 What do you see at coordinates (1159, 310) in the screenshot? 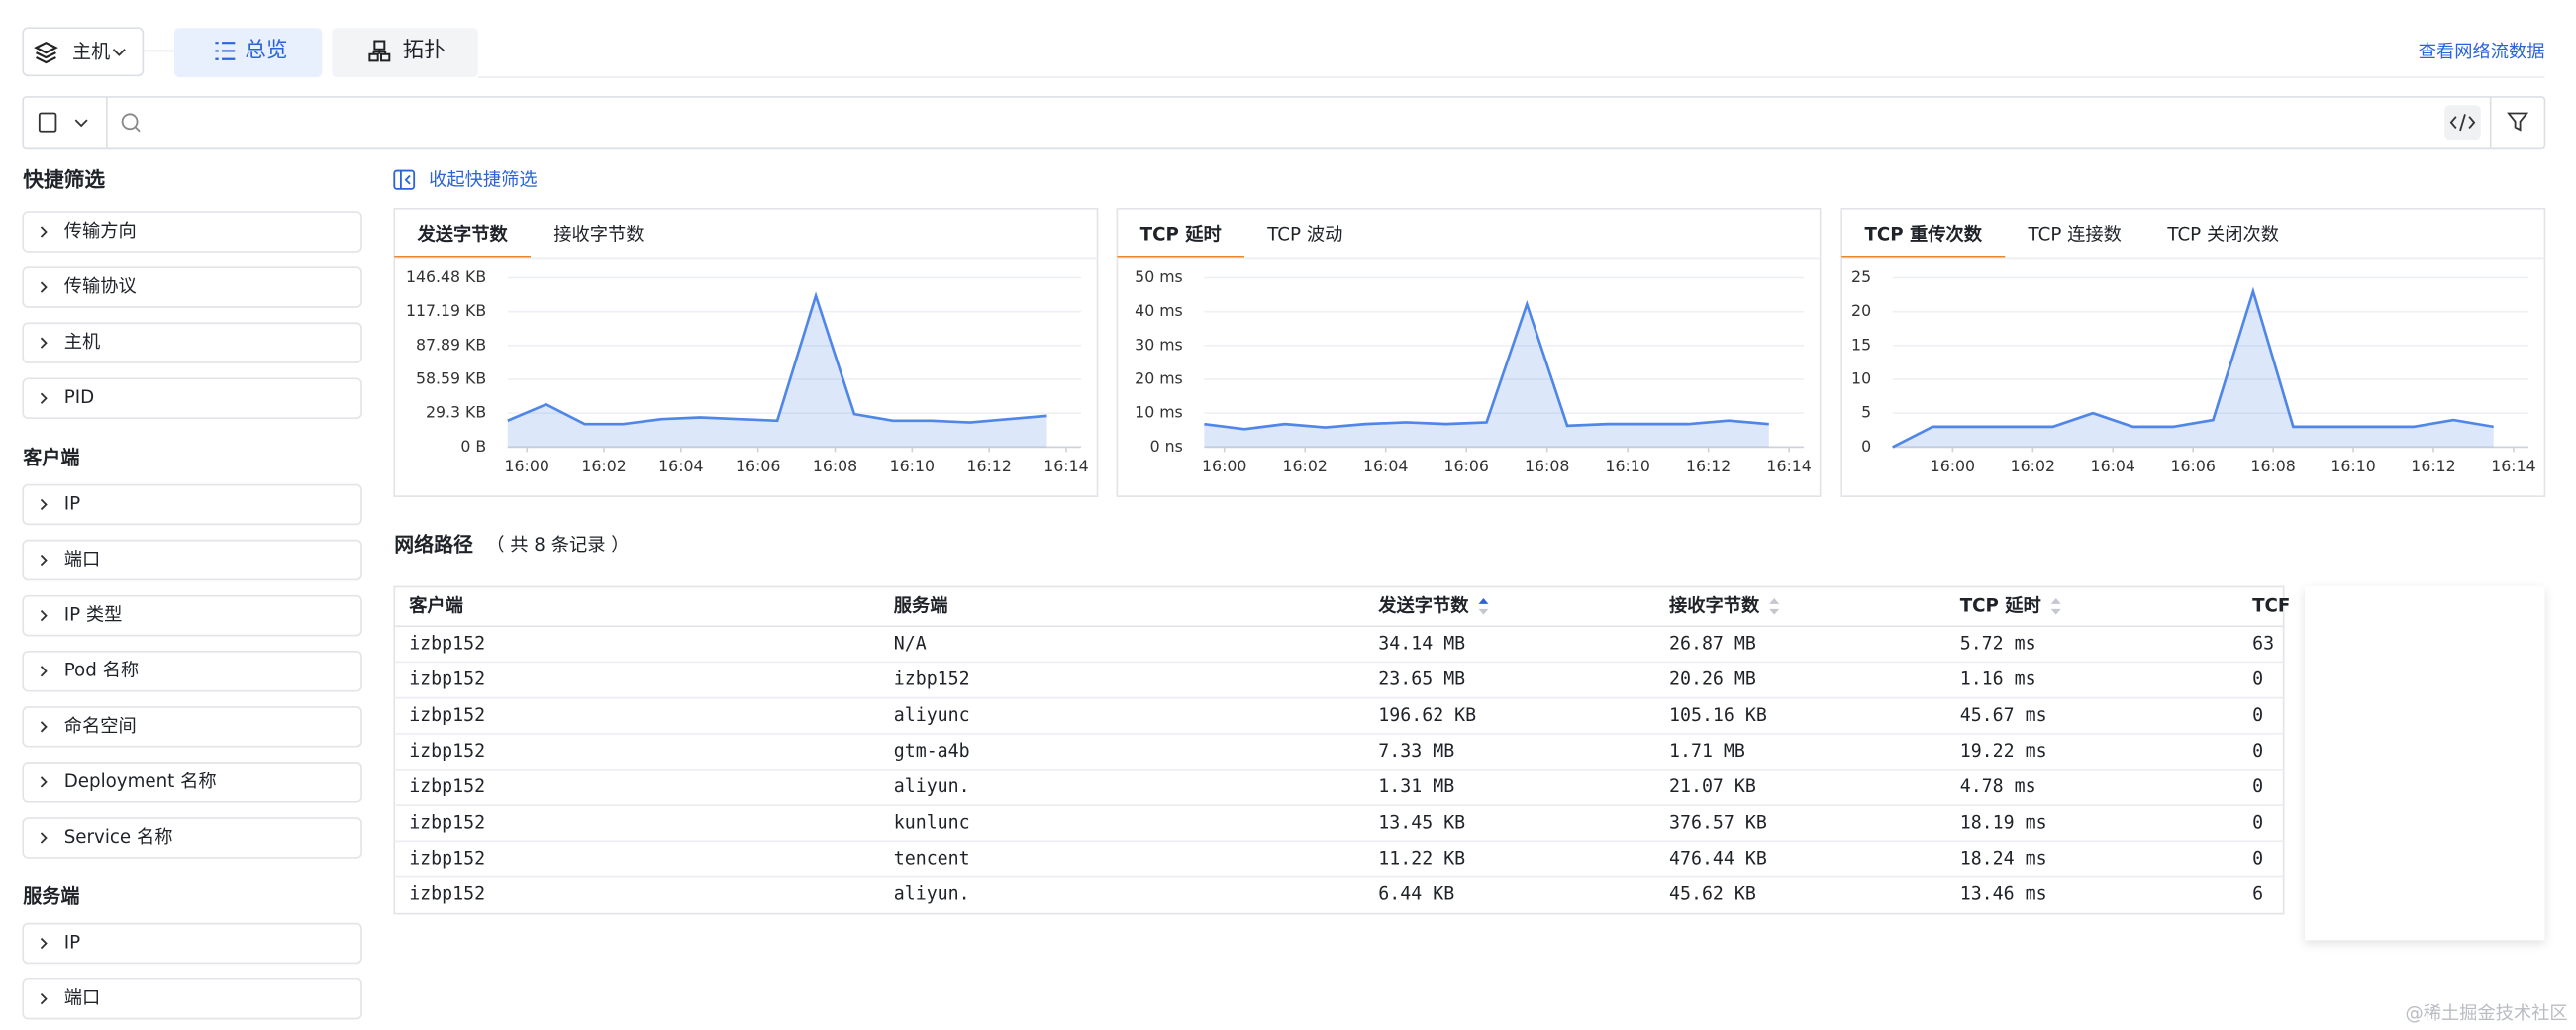
I see `y-tick-label: 40 ms` at bounding box center [1159, 310].